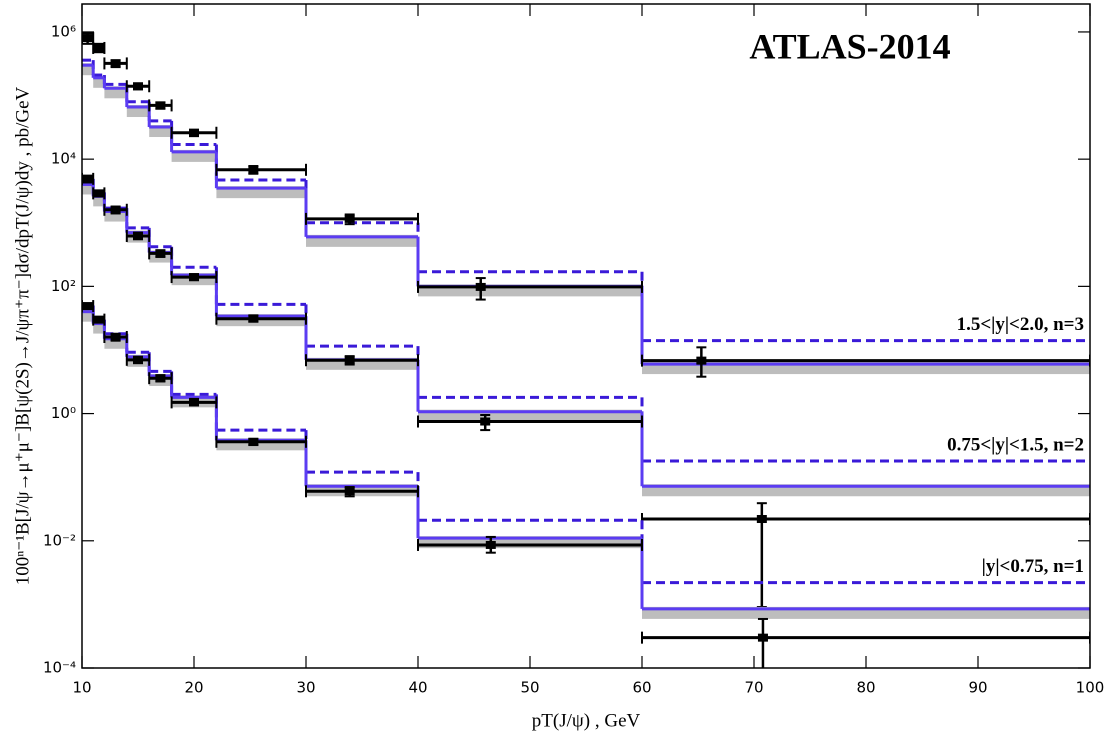 The height and width of the screenshot is (740, 1112). What do you see at coordinates (1090, 688) in the screenshot?
I see `x-tick-label: 100` at bounding box center [1090, 688].